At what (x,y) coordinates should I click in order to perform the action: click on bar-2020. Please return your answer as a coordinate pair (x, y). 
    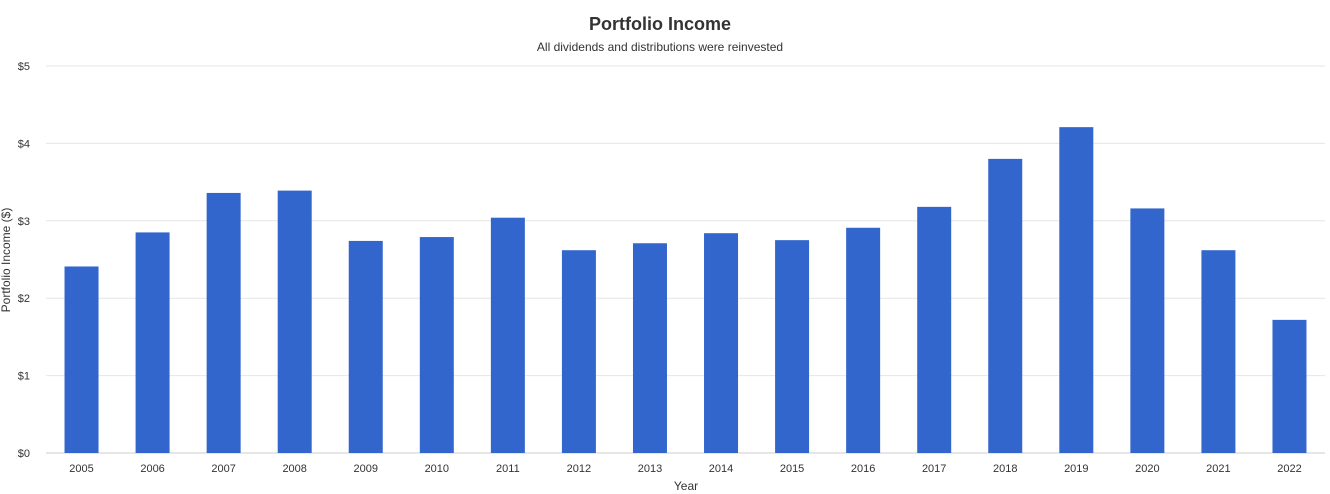
    Looking at the image, I should click on (1147, 330).